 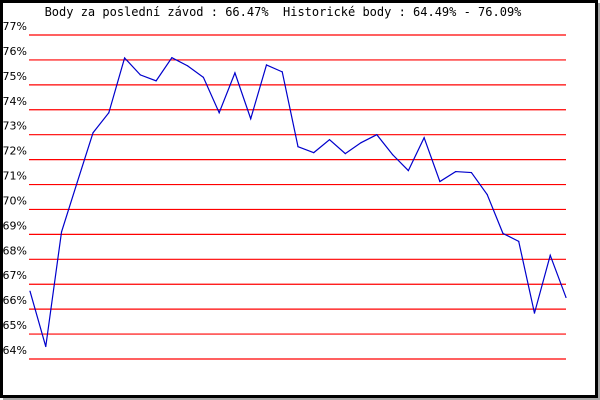 I want to click on y-tick-label: 71%, so click(x=15, y=176).